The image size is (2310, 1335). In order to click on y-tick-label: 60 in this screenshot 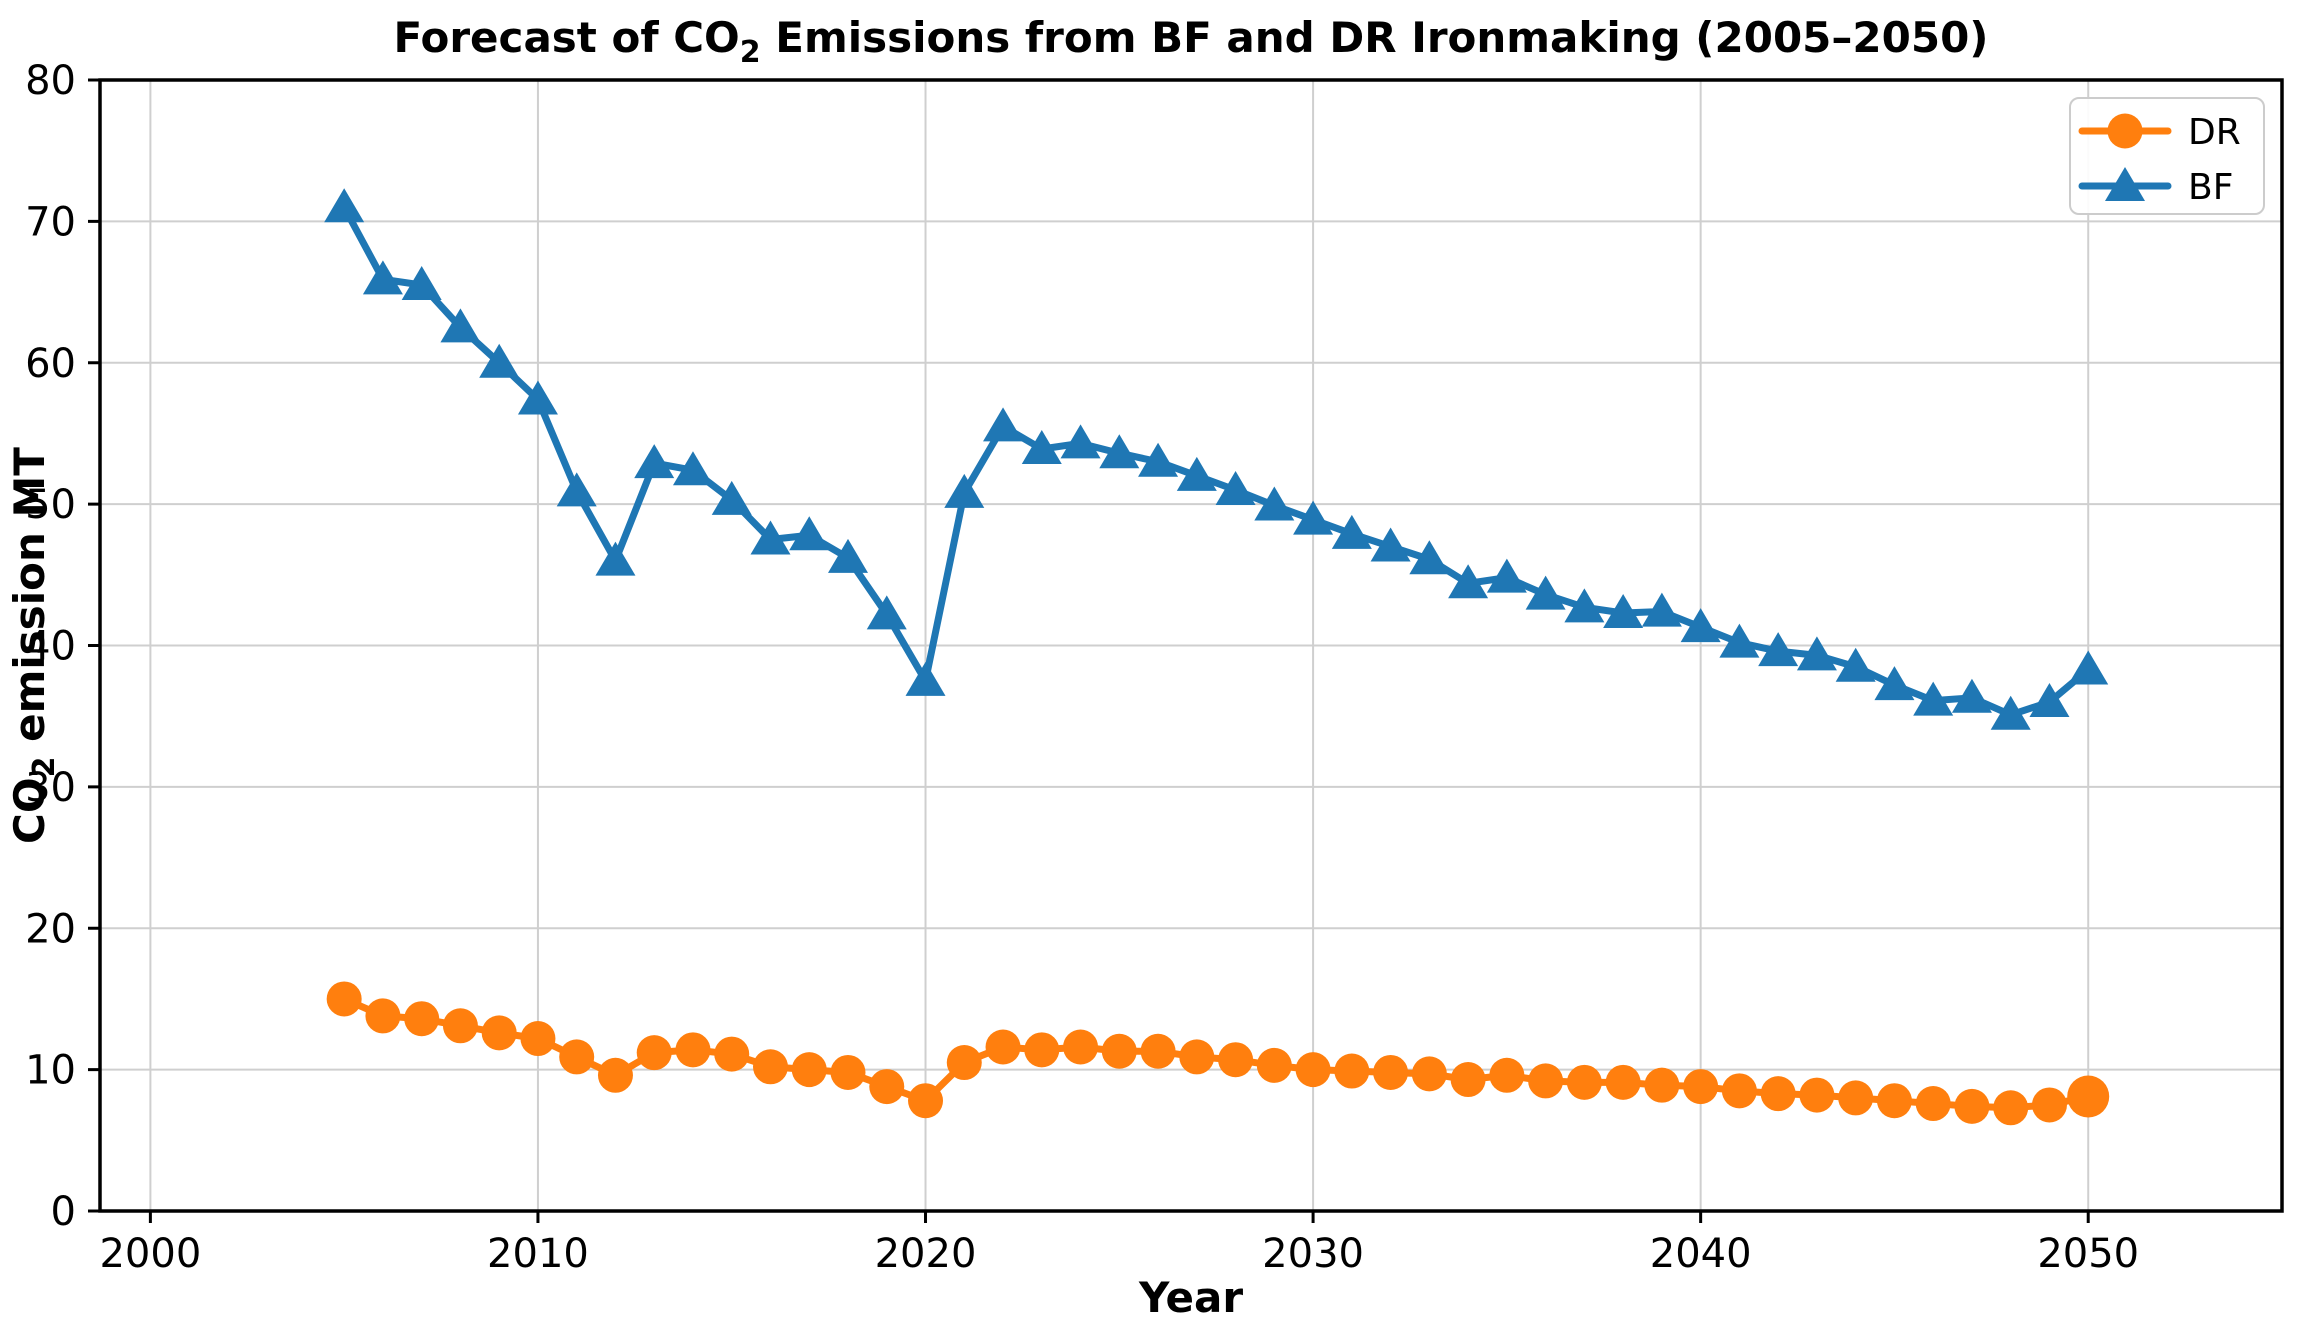, I will do `click(50, 364)`.